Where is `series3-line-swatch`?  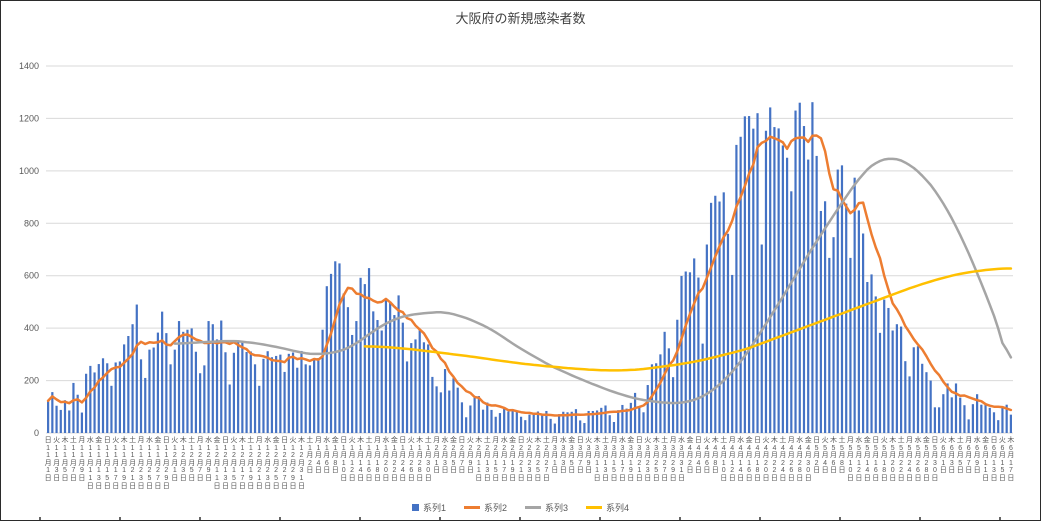 series3-line-swatch is located at coordinates (533, 507).